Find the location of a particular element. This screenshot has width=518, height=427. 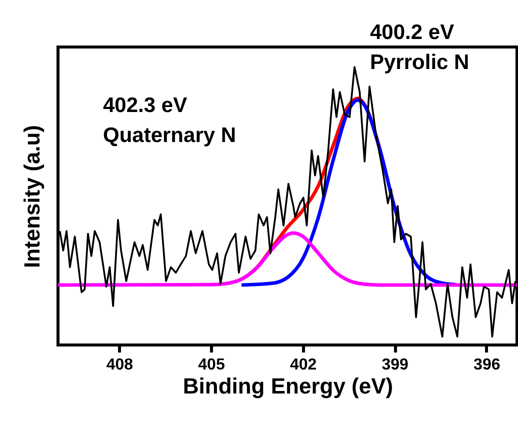

annotation: 402.3 eV Quaternary N is located at coordinates (169, 120).